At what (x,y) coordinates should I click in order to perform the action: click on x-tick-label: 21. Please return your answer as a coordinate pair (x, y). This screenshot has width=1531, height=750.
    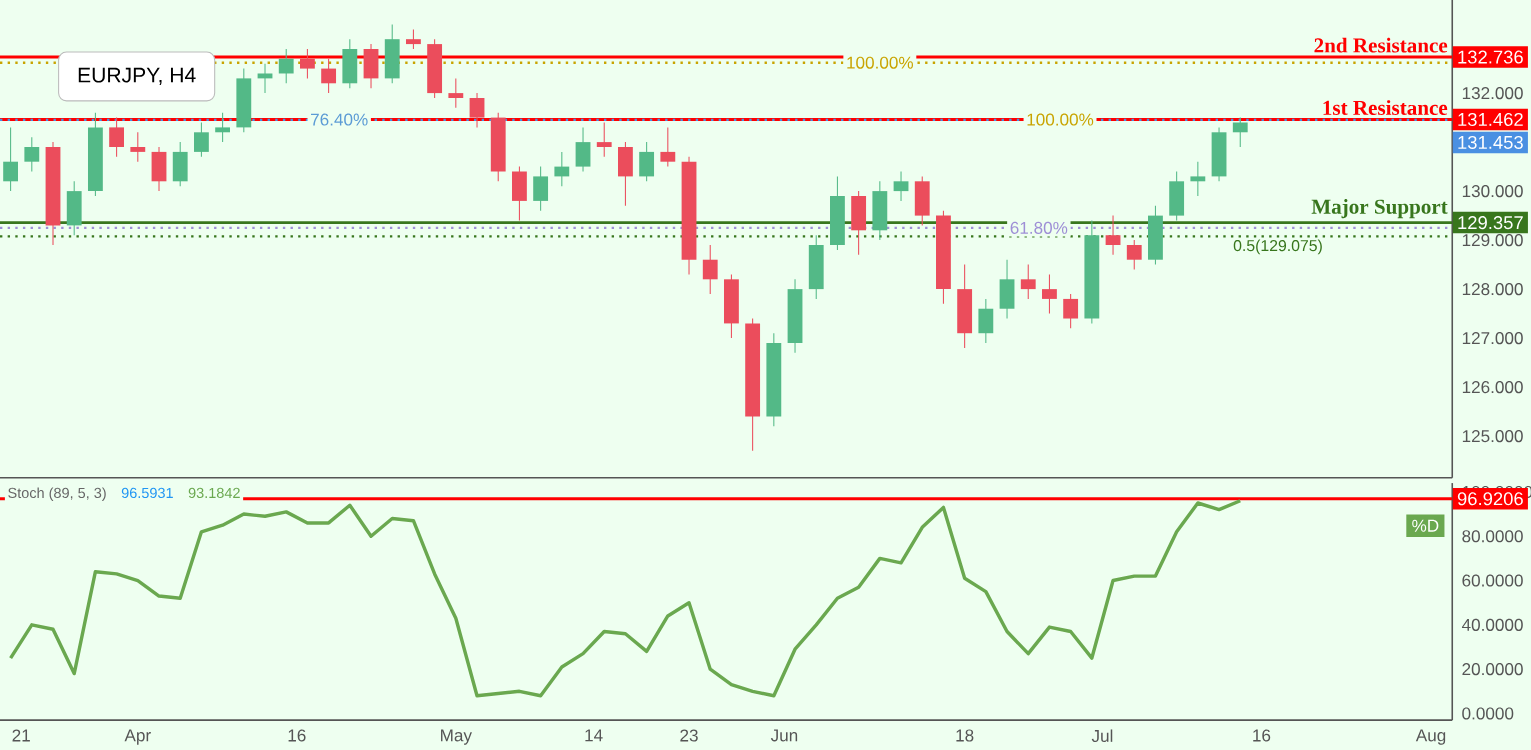
    Looking at the image, I should click on (21, 735).